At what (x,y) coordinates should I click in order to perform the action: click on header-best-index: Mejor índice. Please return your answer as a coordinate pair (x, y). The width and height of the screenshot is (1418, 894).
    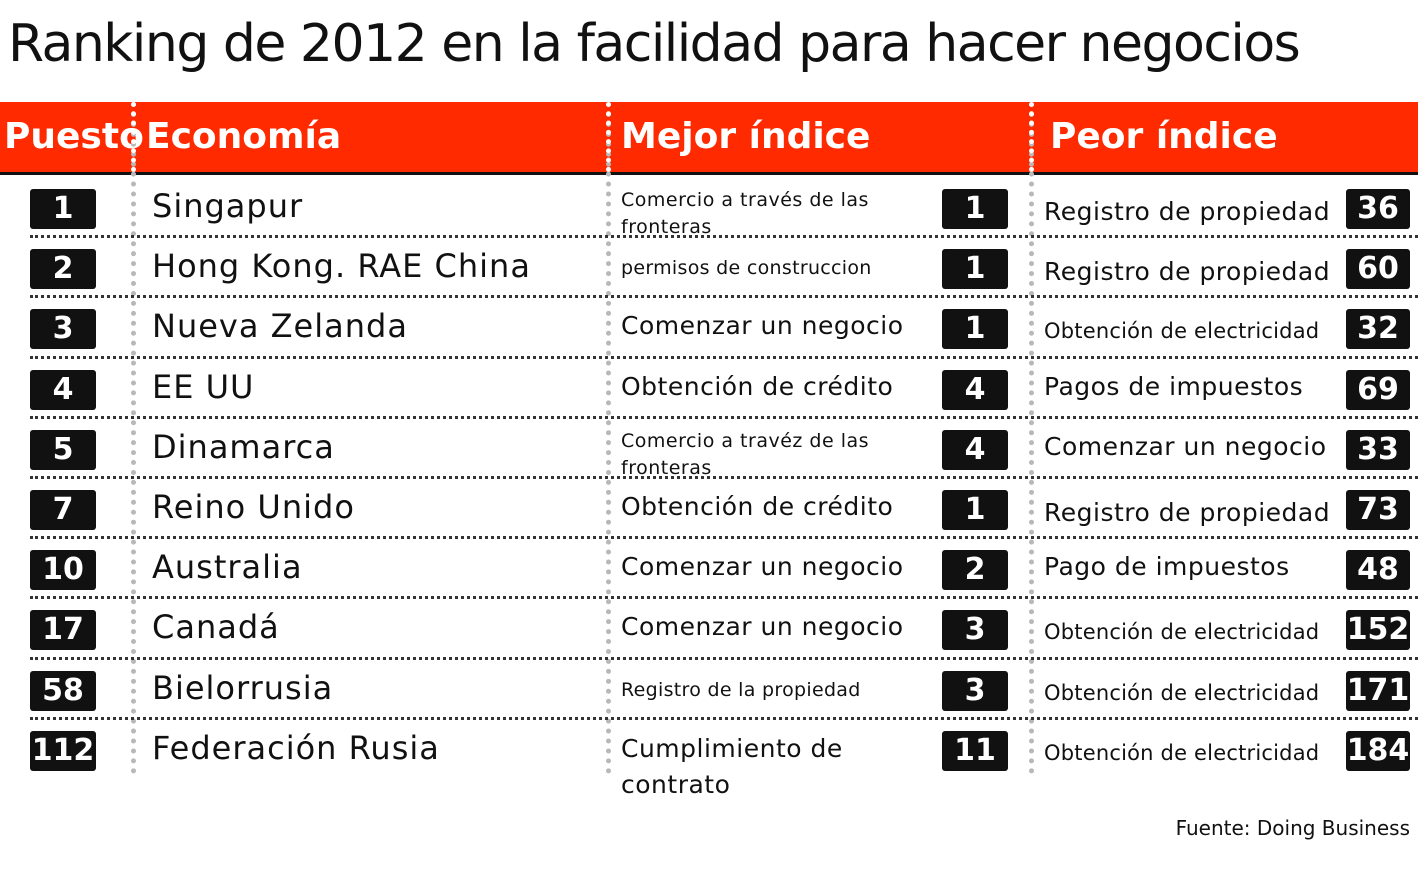
    Looking at the image, I should click on (746, 136).